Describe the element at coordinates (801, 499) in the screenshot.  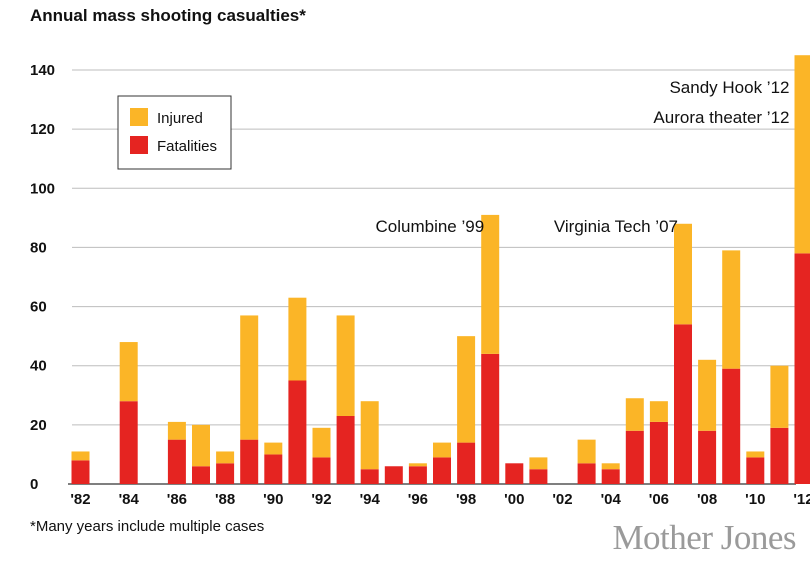
I see `x-tick-label: '12` at that location.